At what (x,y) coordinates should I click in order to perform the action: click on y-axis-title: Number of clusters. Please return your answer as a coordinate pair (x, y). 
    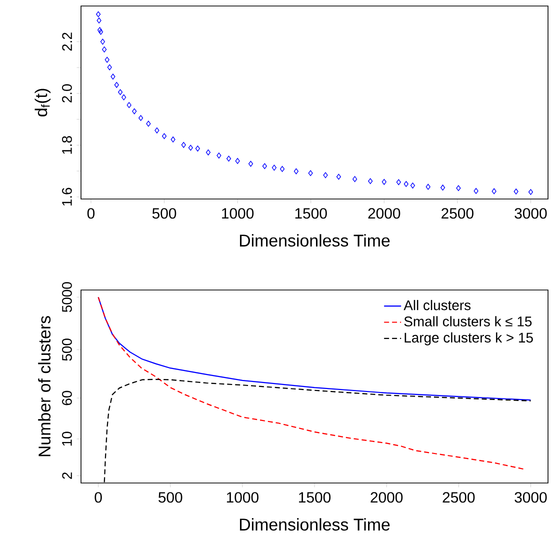
    Looking at the image, I should click on (44, 386).